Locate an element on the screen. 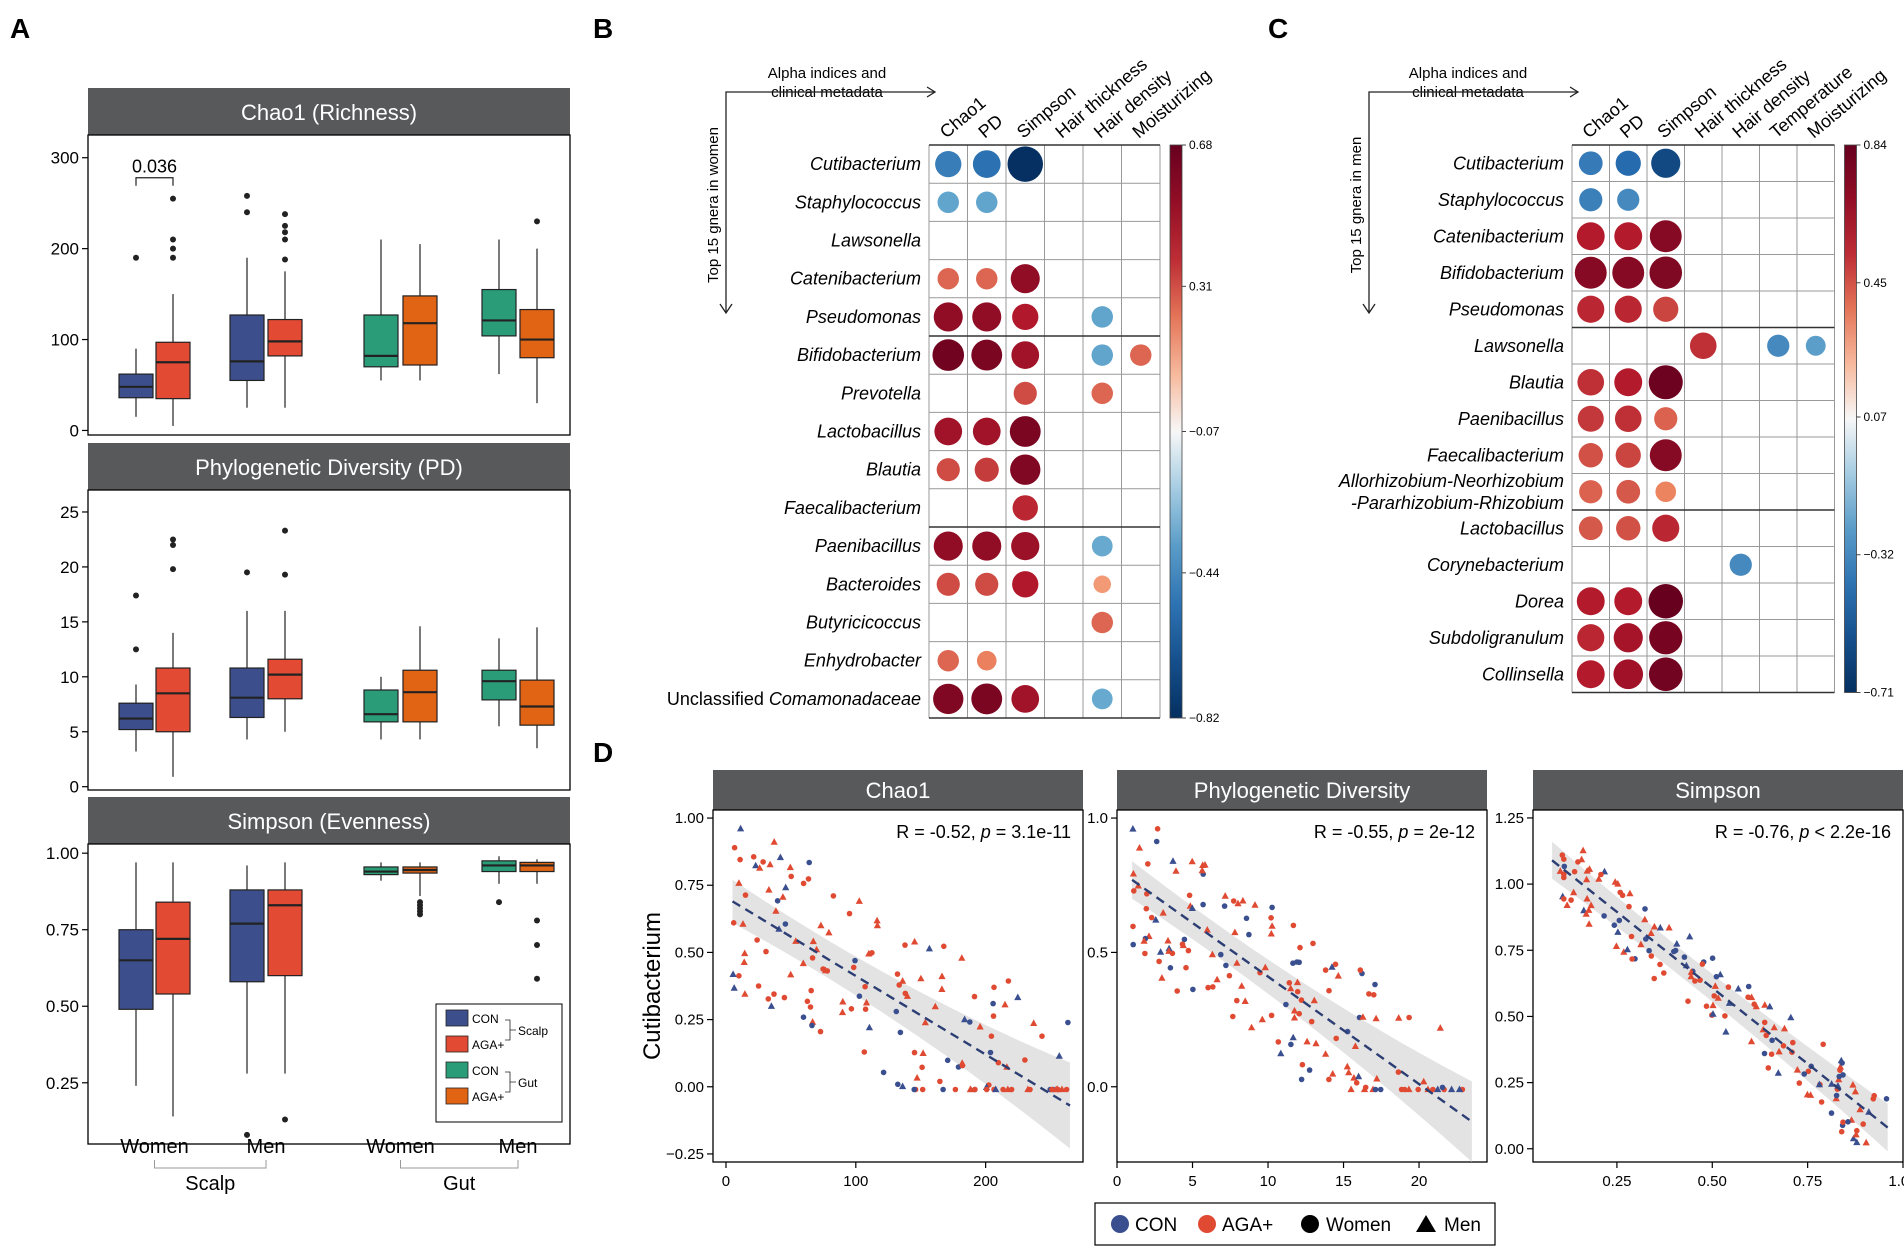 Image resolution: width=1904 pixels, height=1250 pixels. legend-brace is located at coordinates (510, 1082).